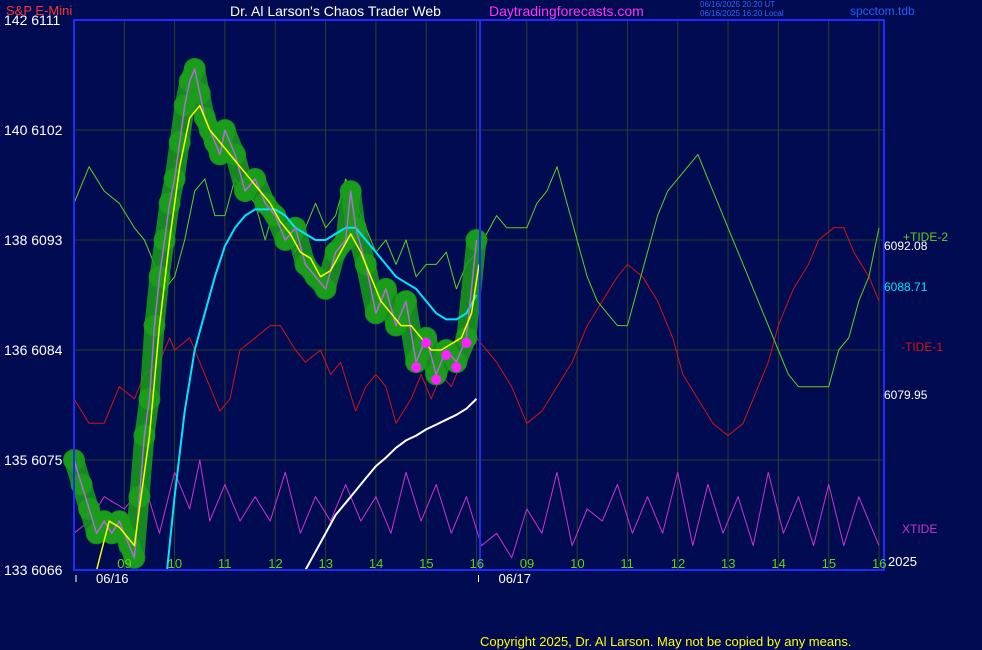 The height and width of the screenshot is (650, 982). I want to click on timestamp-utc: 06/16/2025 20:20 UT, so click(738, 4).